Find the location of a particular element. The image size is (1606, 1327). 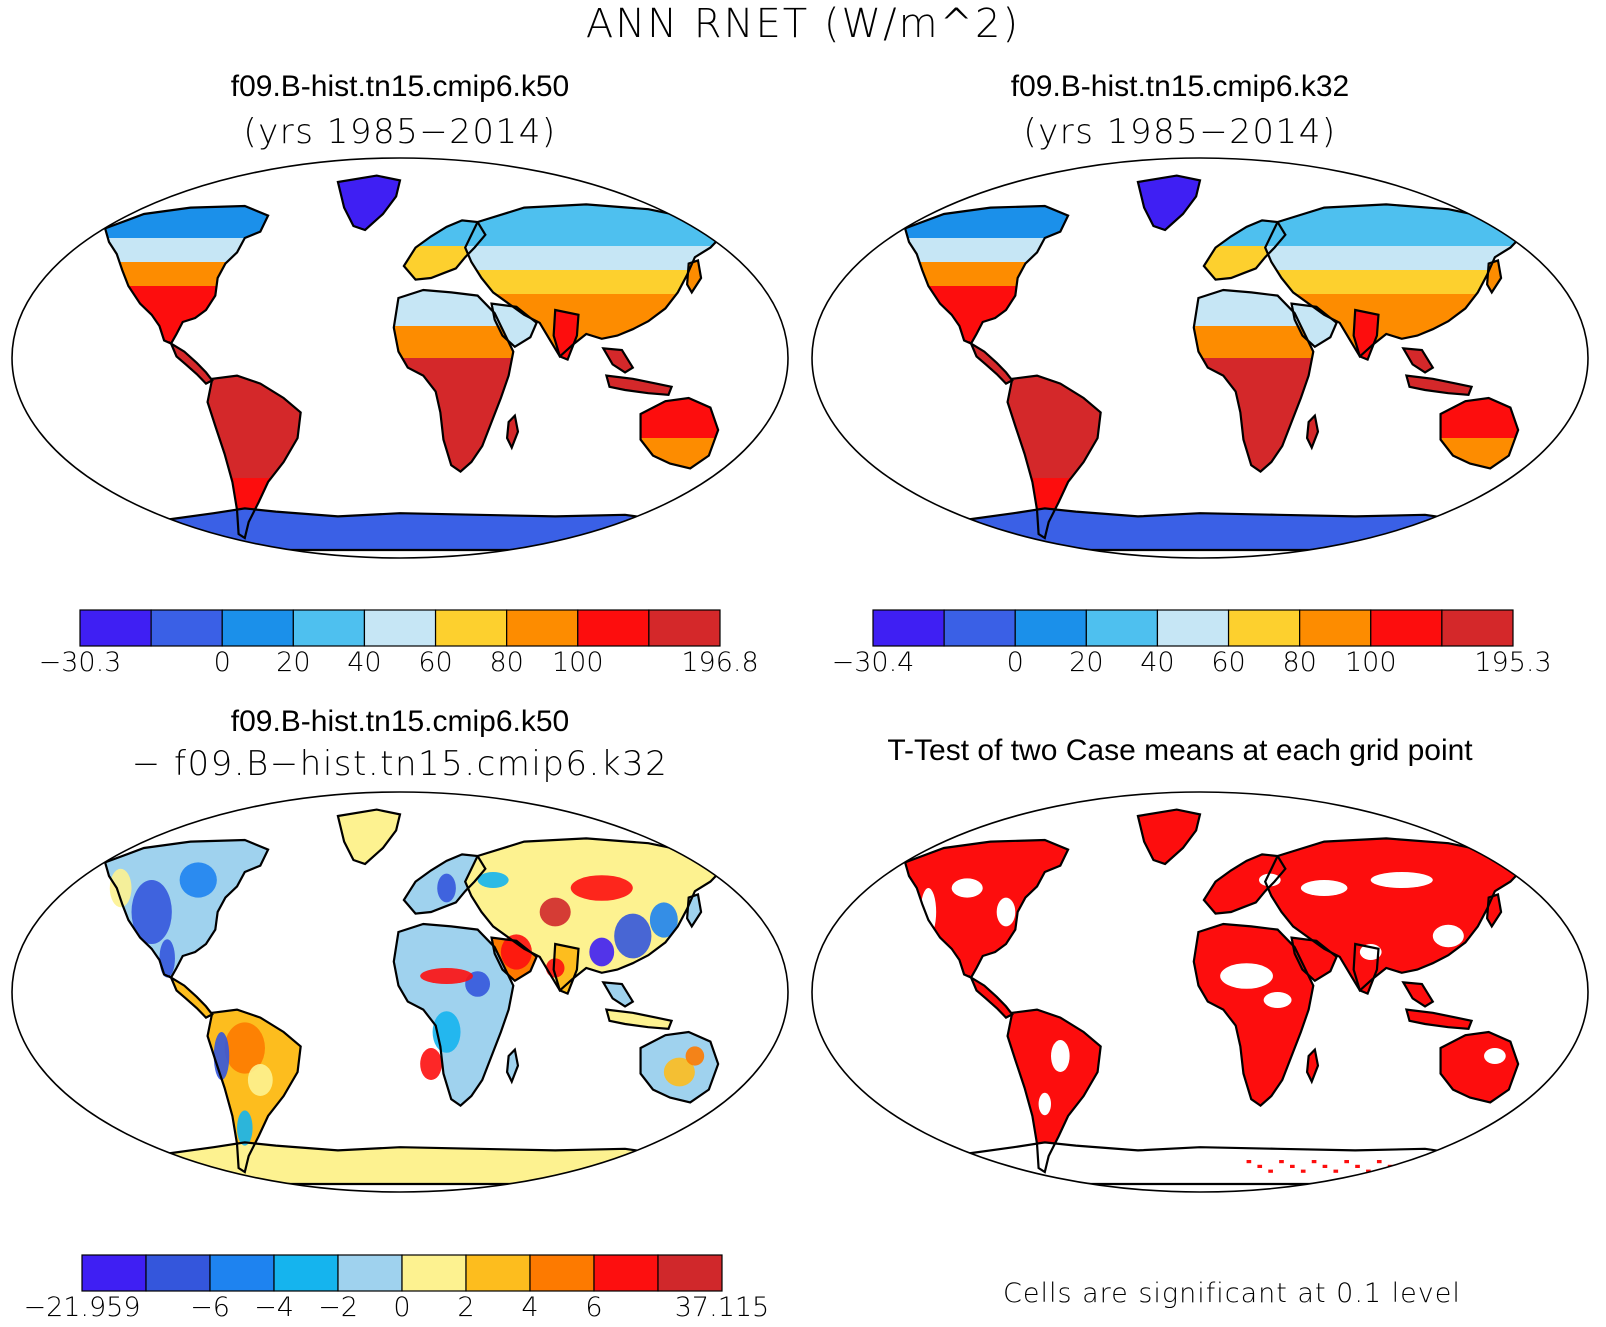

colorbar-tick-label: −6 is located at coordinates (210, 1307).